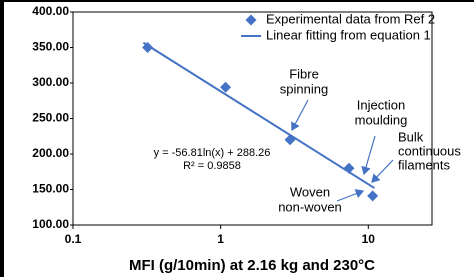 The image size is (474, 277). What do you see at coordinates (50, 11) in the screenshot?
I see `y-tick-label: 400.00` at bounding box center [50, 11].